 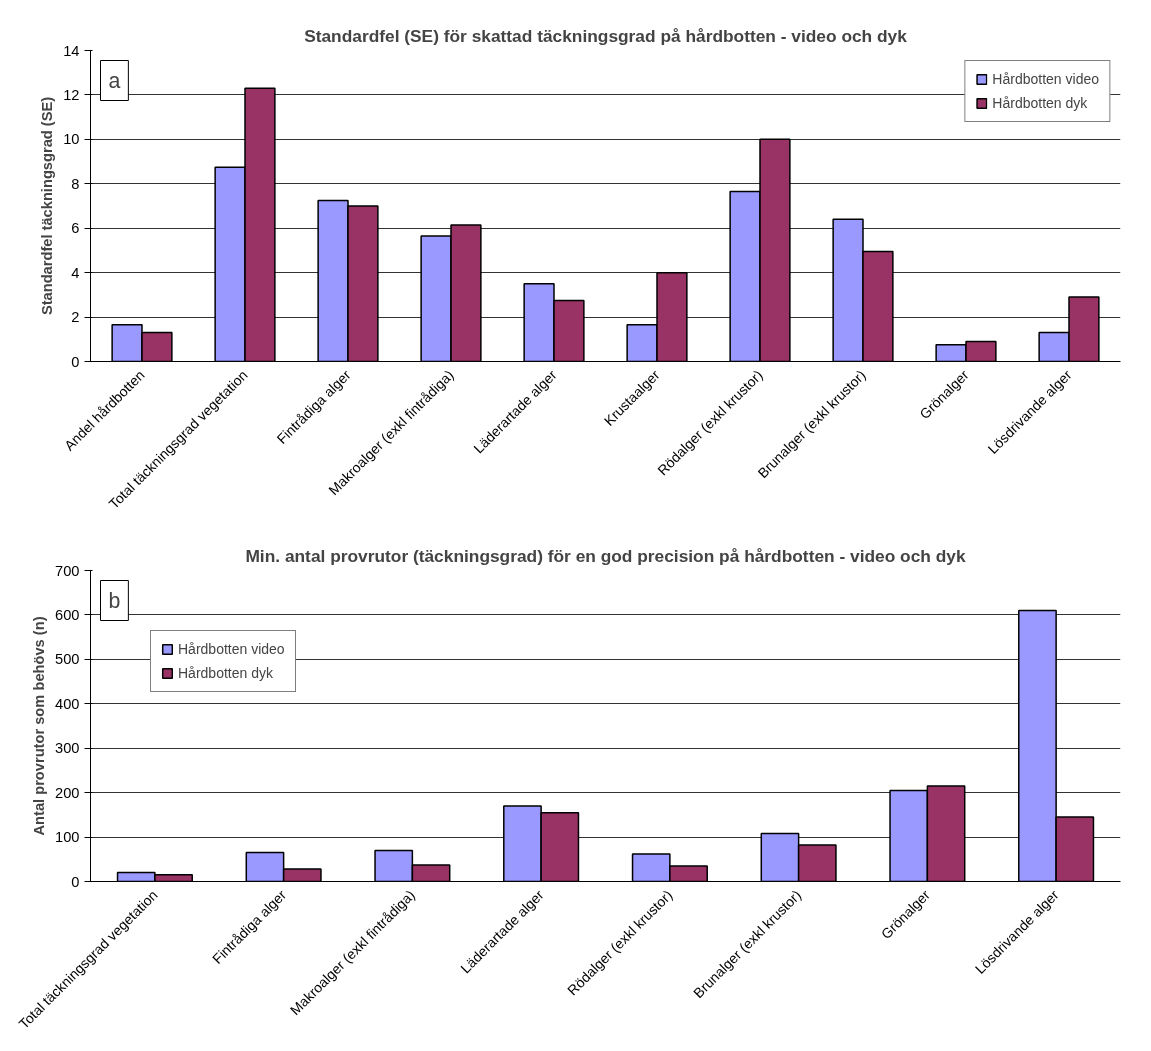 I want to click on annotation: b, so click(x=114, y=600).